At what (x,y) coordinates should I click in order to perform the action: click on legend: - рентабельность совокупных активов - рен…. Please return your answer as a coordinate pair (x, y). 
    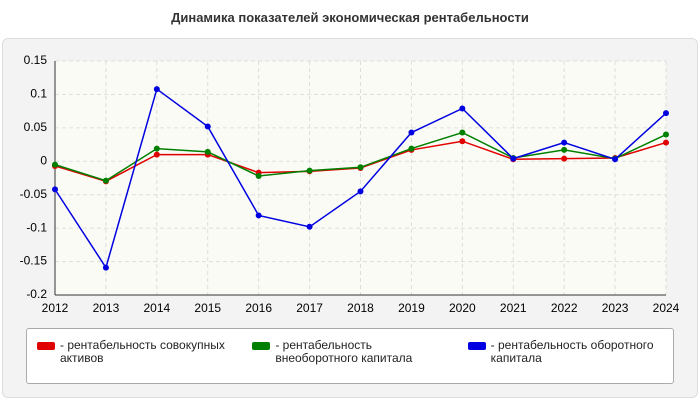
    Looking at the image, I should click on (350, 356).